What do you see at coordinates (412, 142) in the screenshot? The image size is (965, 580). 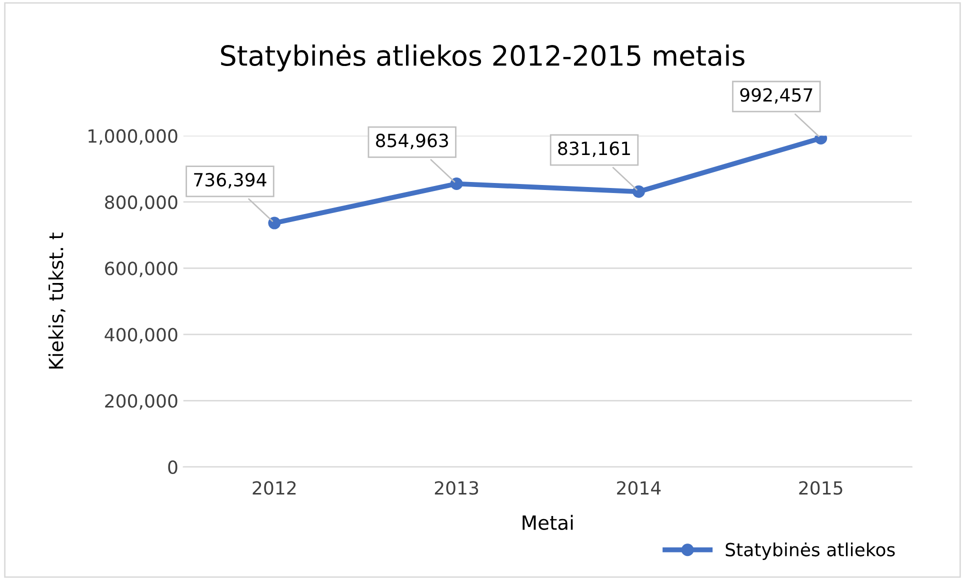 I see `data-label: 854,963` at bounding box center [412, 142].